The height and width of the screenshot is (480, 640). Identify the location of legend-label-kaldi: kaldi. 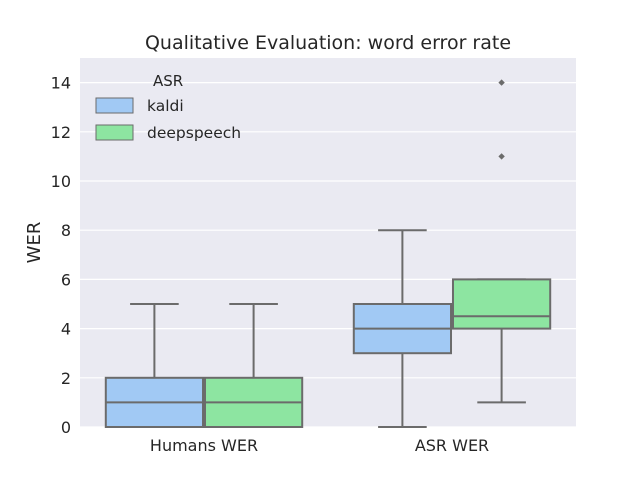
(165, 106).